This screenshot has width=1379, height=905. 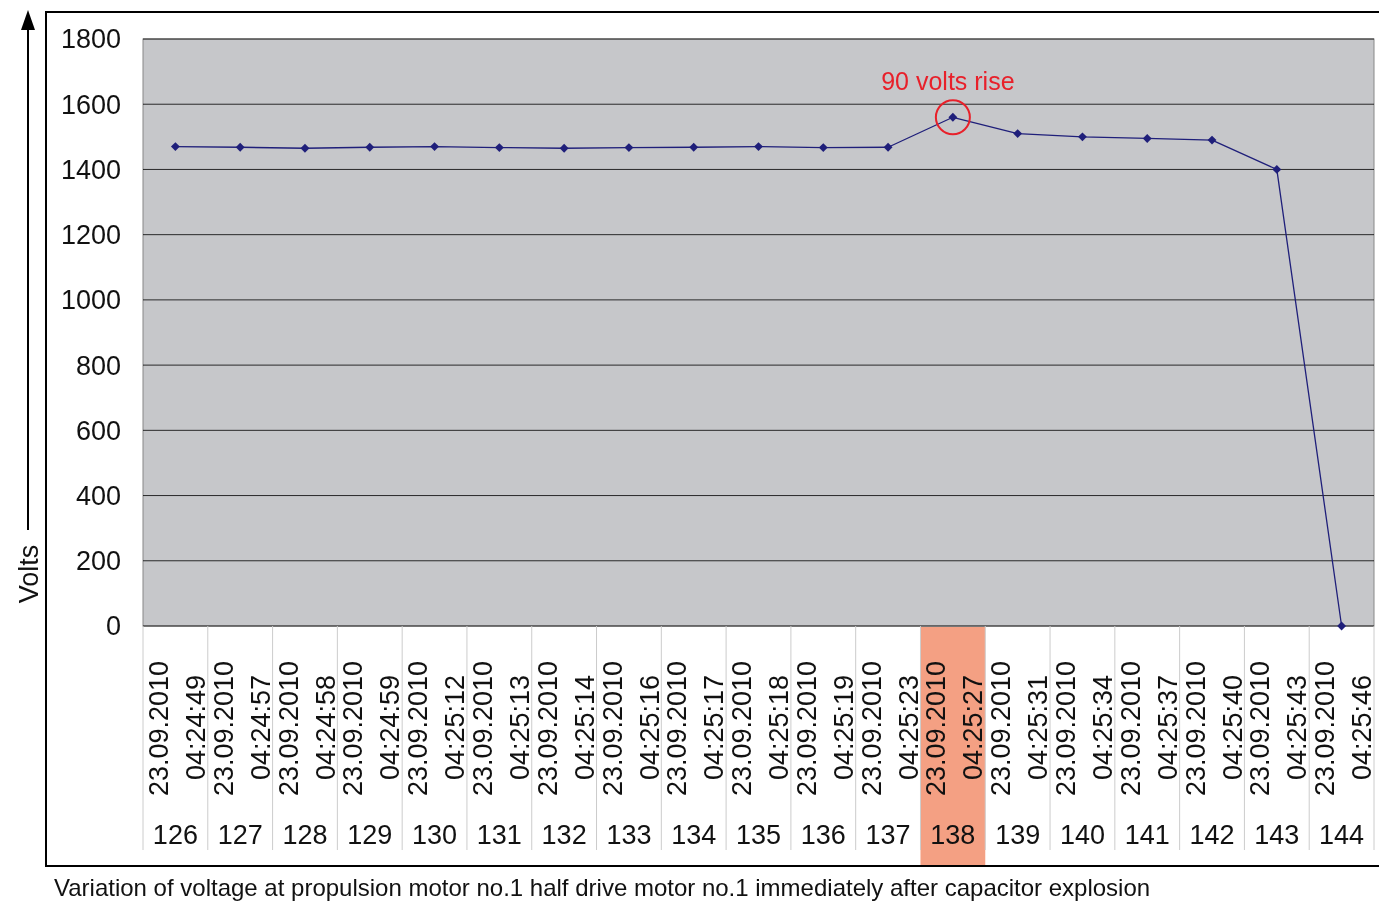 I want to click on y-tick-label: 0, so click(x=113, y=626).